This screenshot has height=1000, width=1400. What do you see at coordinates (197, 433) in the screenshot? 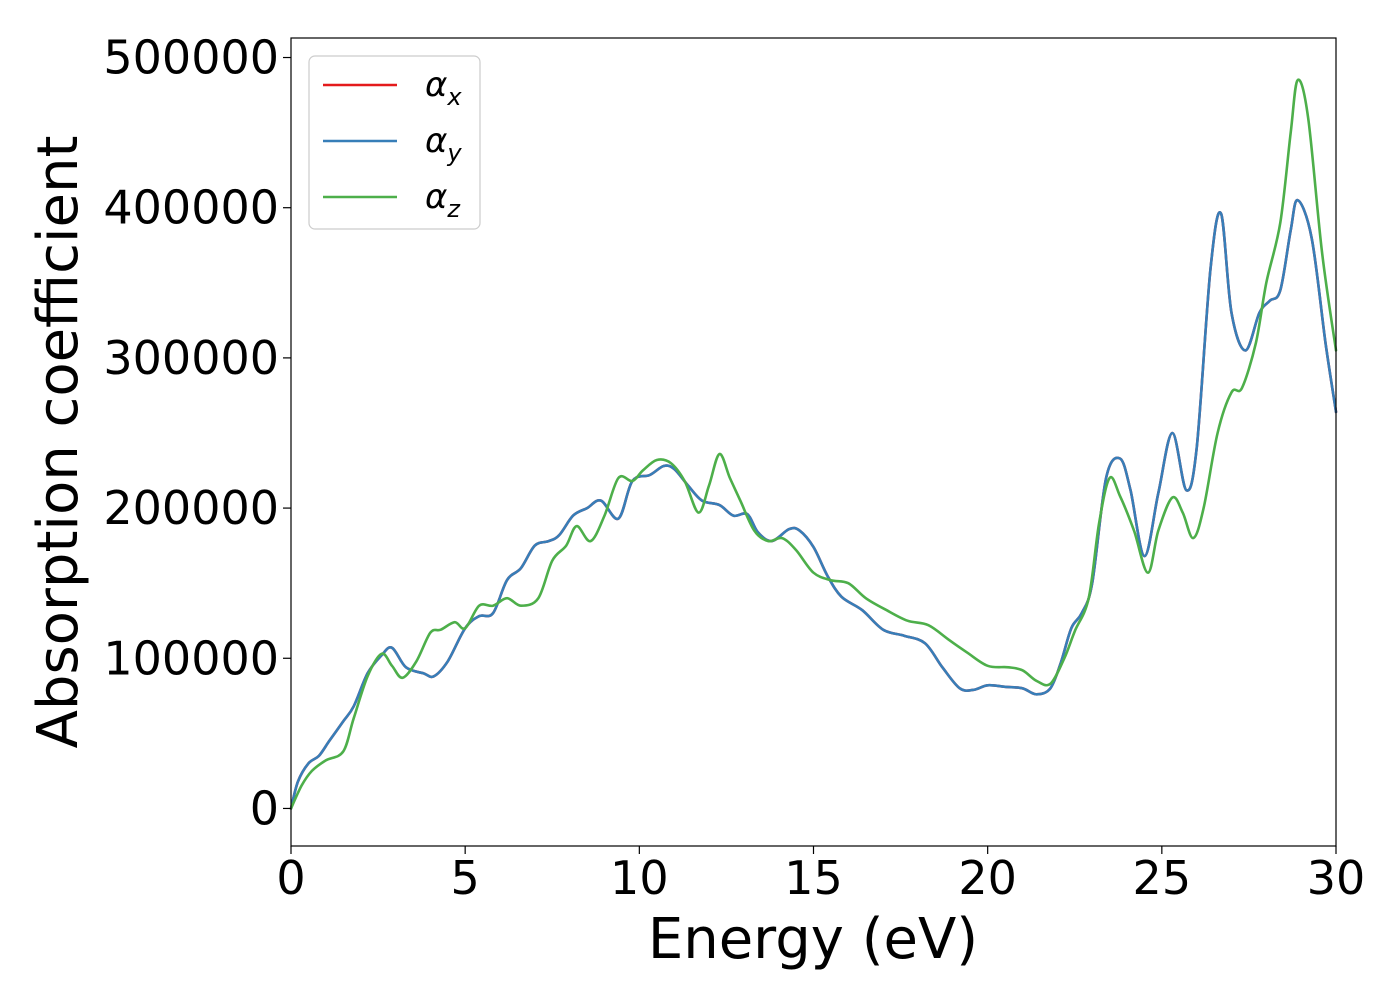
I see `y-axis: 0 100000 200000 300000 400000 500000` at bounding box center [197, 433].